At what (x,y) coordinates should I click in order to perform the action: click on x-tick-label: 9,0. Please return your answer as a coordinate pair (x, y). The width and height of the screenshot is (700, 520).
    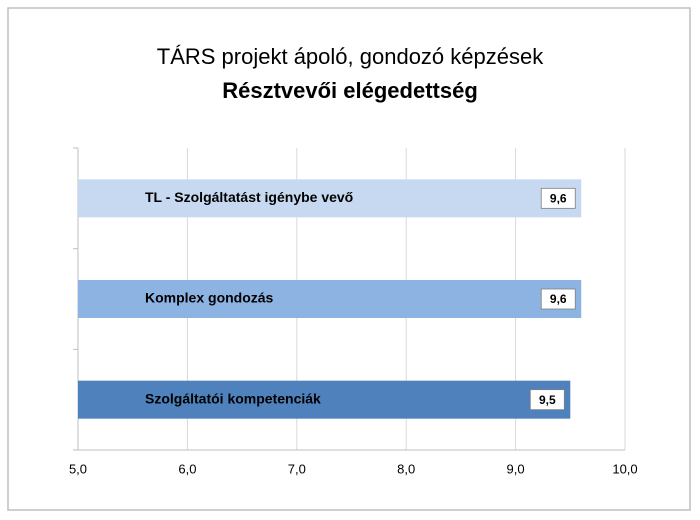
    Looking at the image, I should click on (516, 468).